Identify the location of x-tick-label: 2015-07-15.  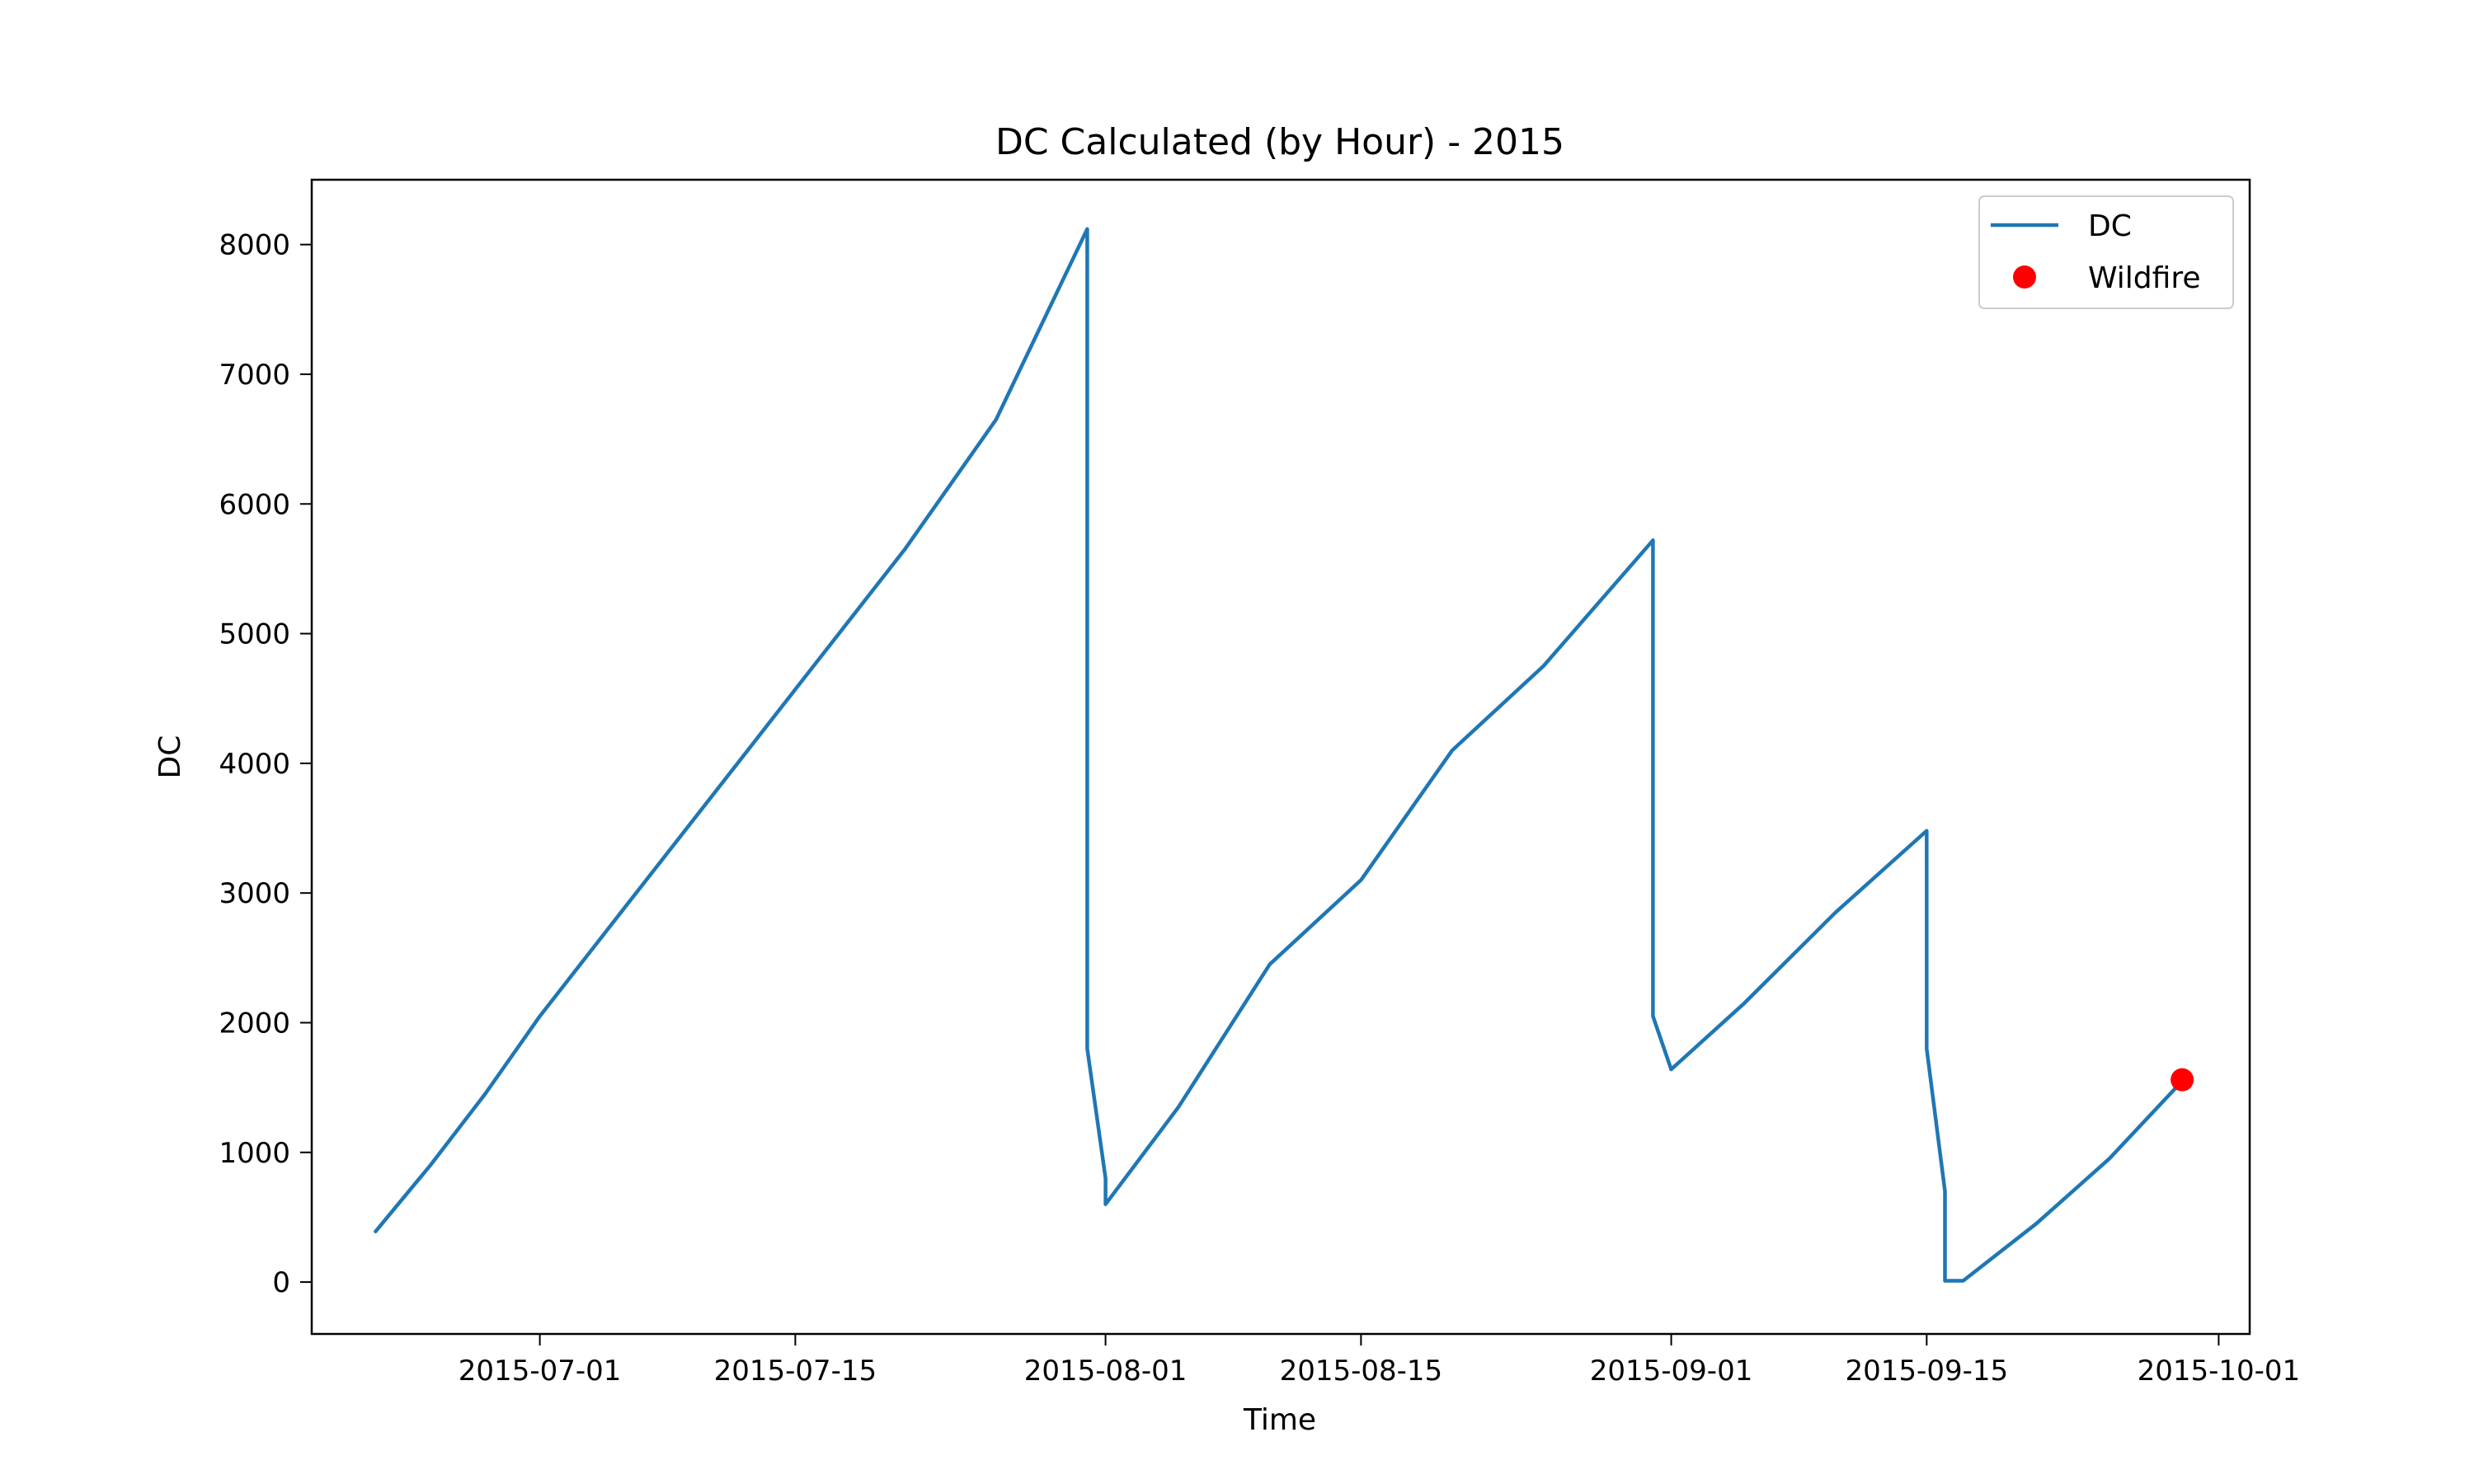
(795, 1371).